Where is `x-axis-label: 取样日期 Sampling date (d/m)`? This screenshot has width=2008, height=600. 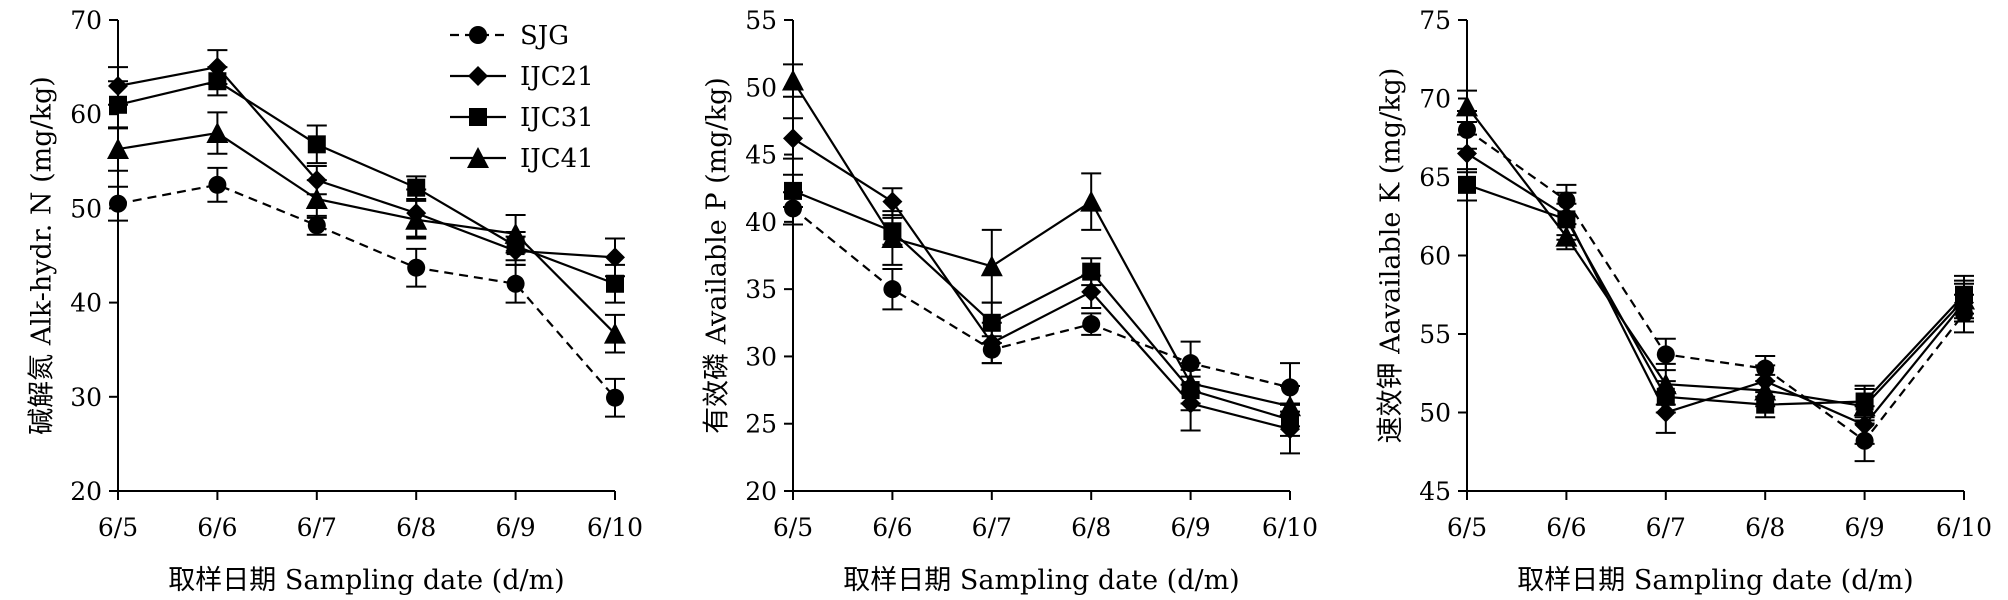 x-axis-label: 取样日期 Sampling date (d/m) is located at coordinates (1041, 580).